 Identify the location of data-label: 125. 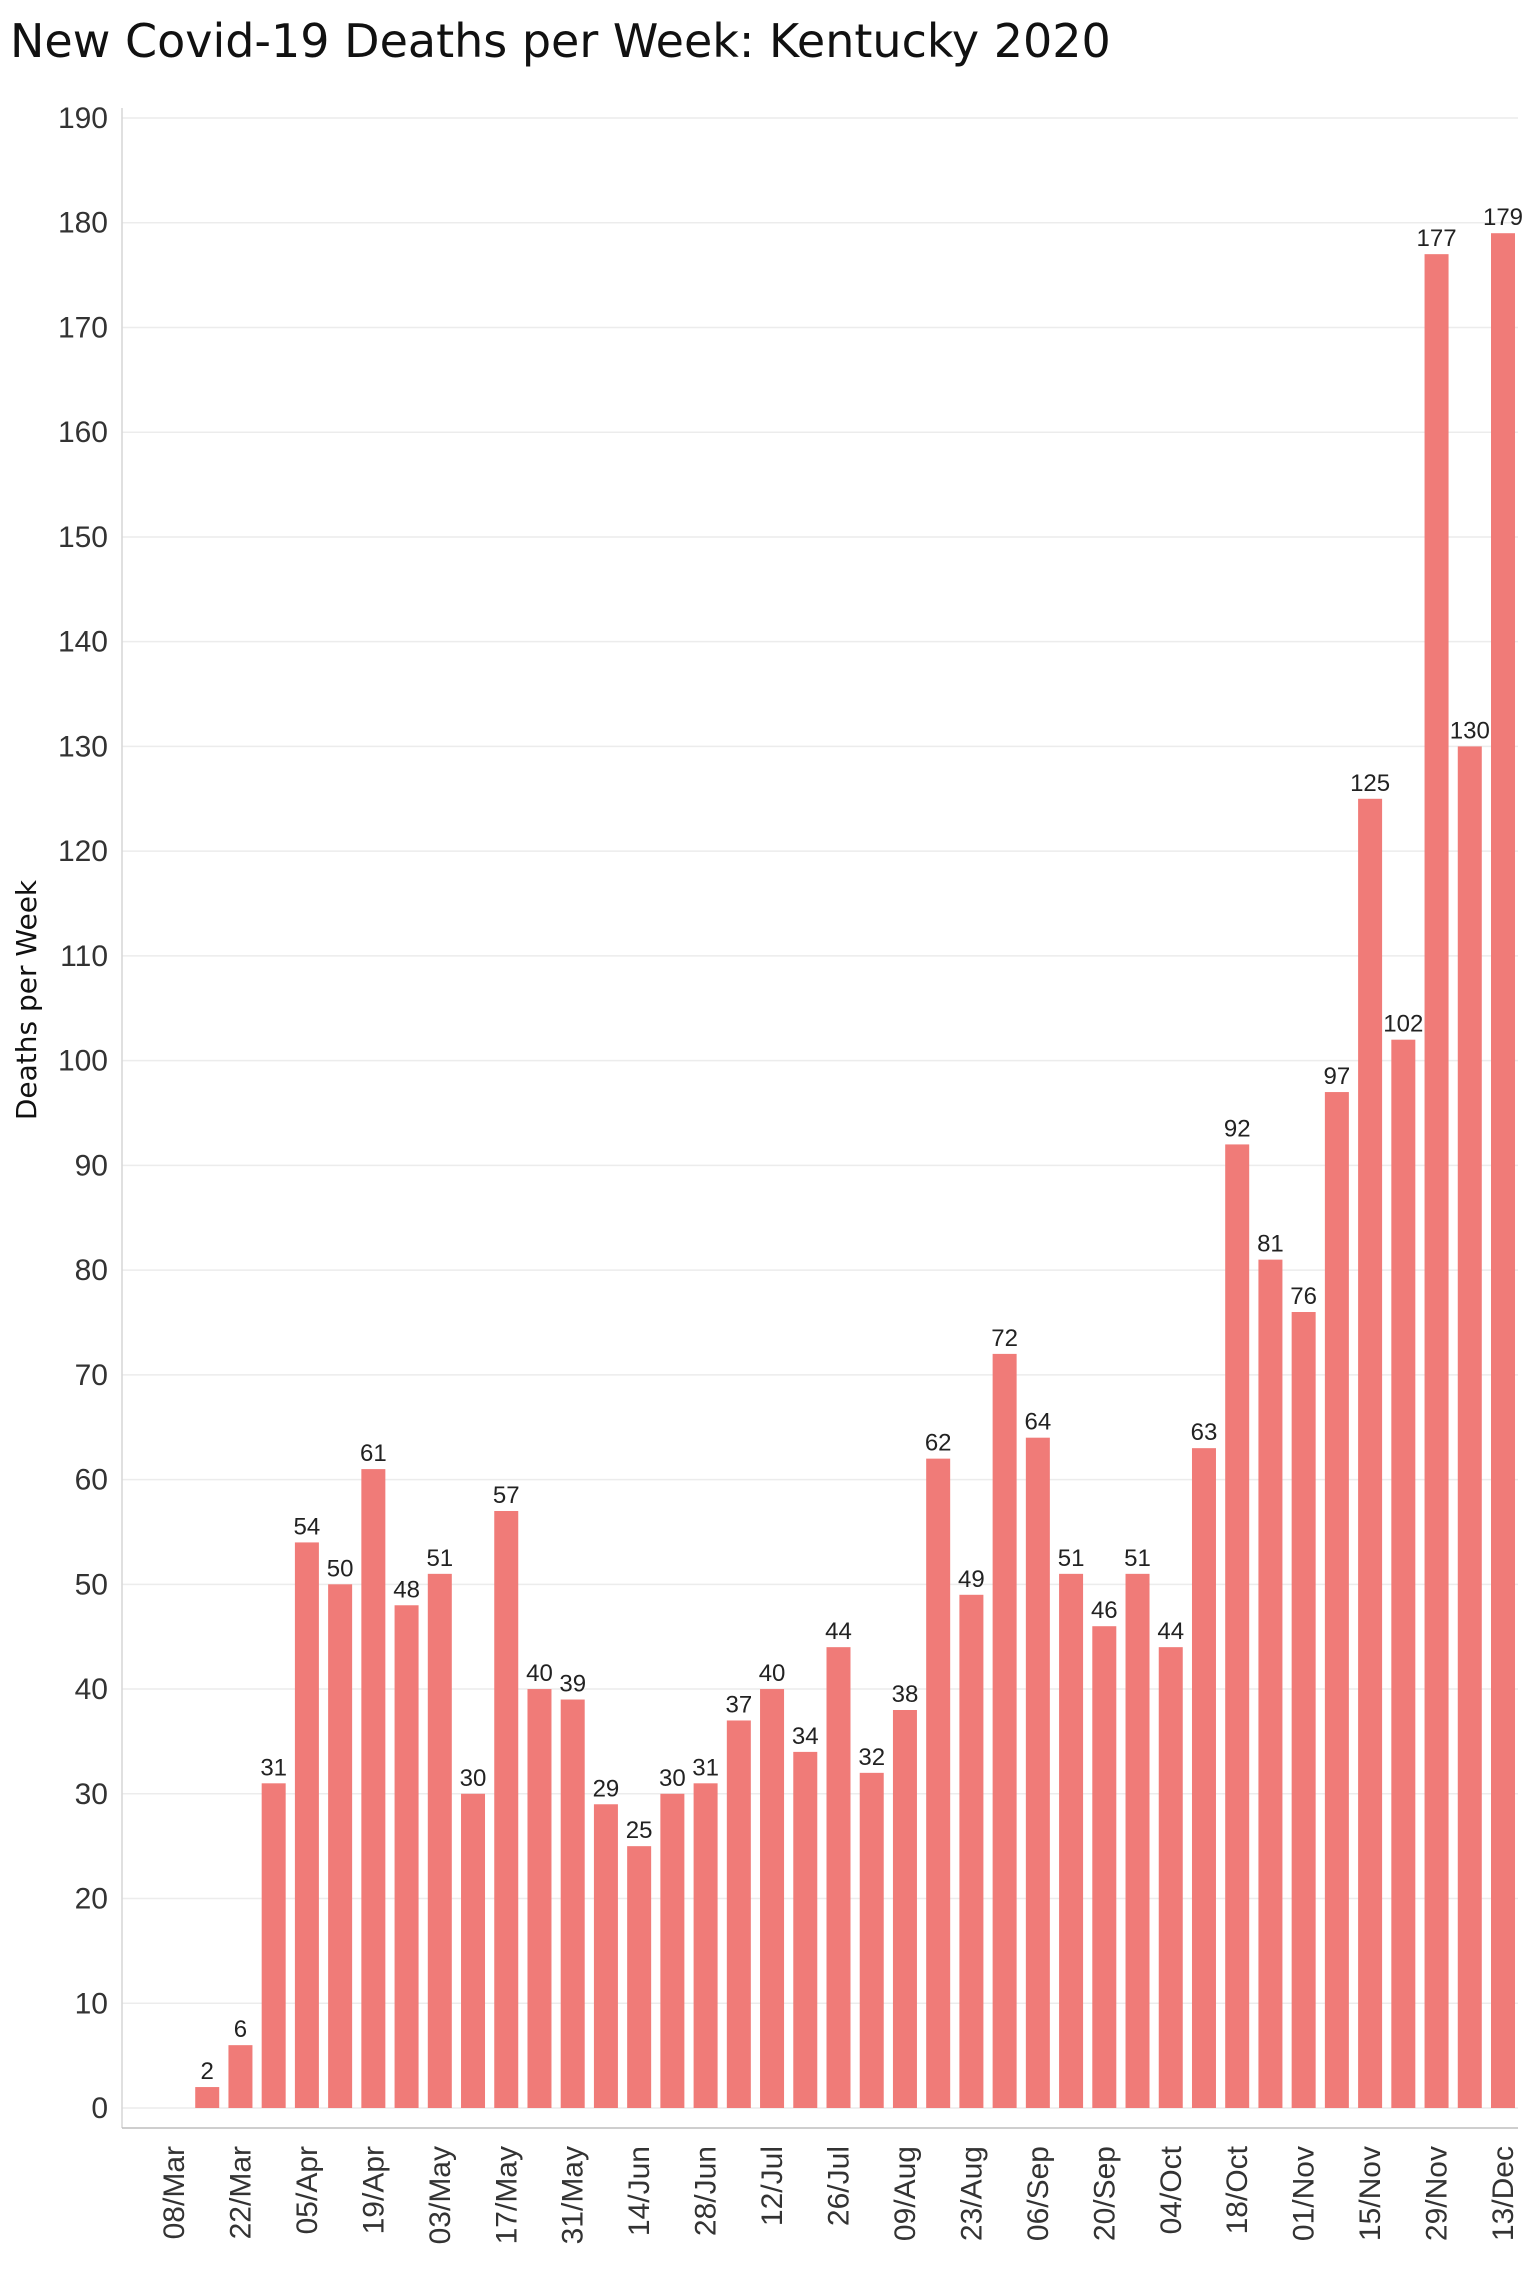
(1370, 783).